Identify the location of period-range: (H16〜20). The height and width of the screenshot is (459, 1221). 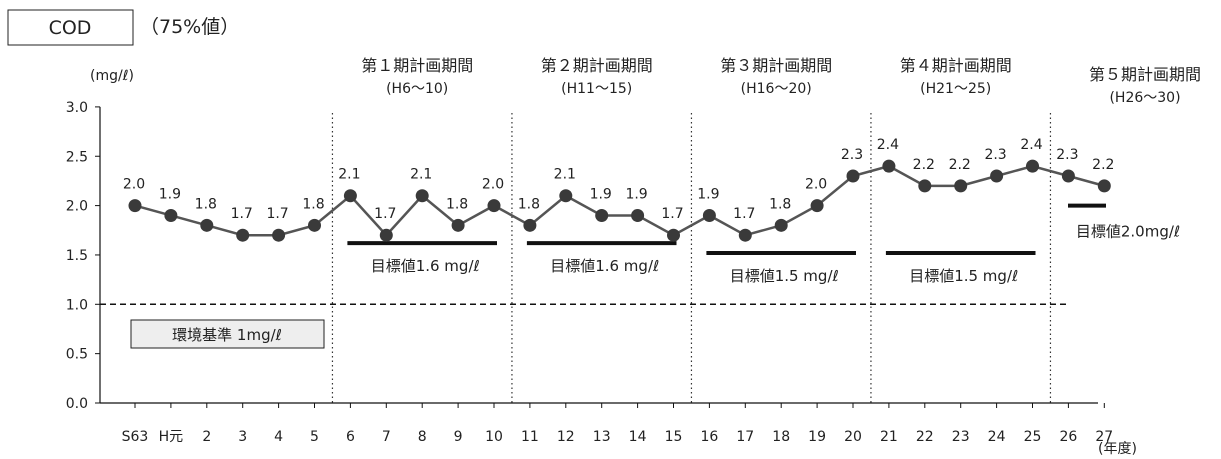
(776, 89).